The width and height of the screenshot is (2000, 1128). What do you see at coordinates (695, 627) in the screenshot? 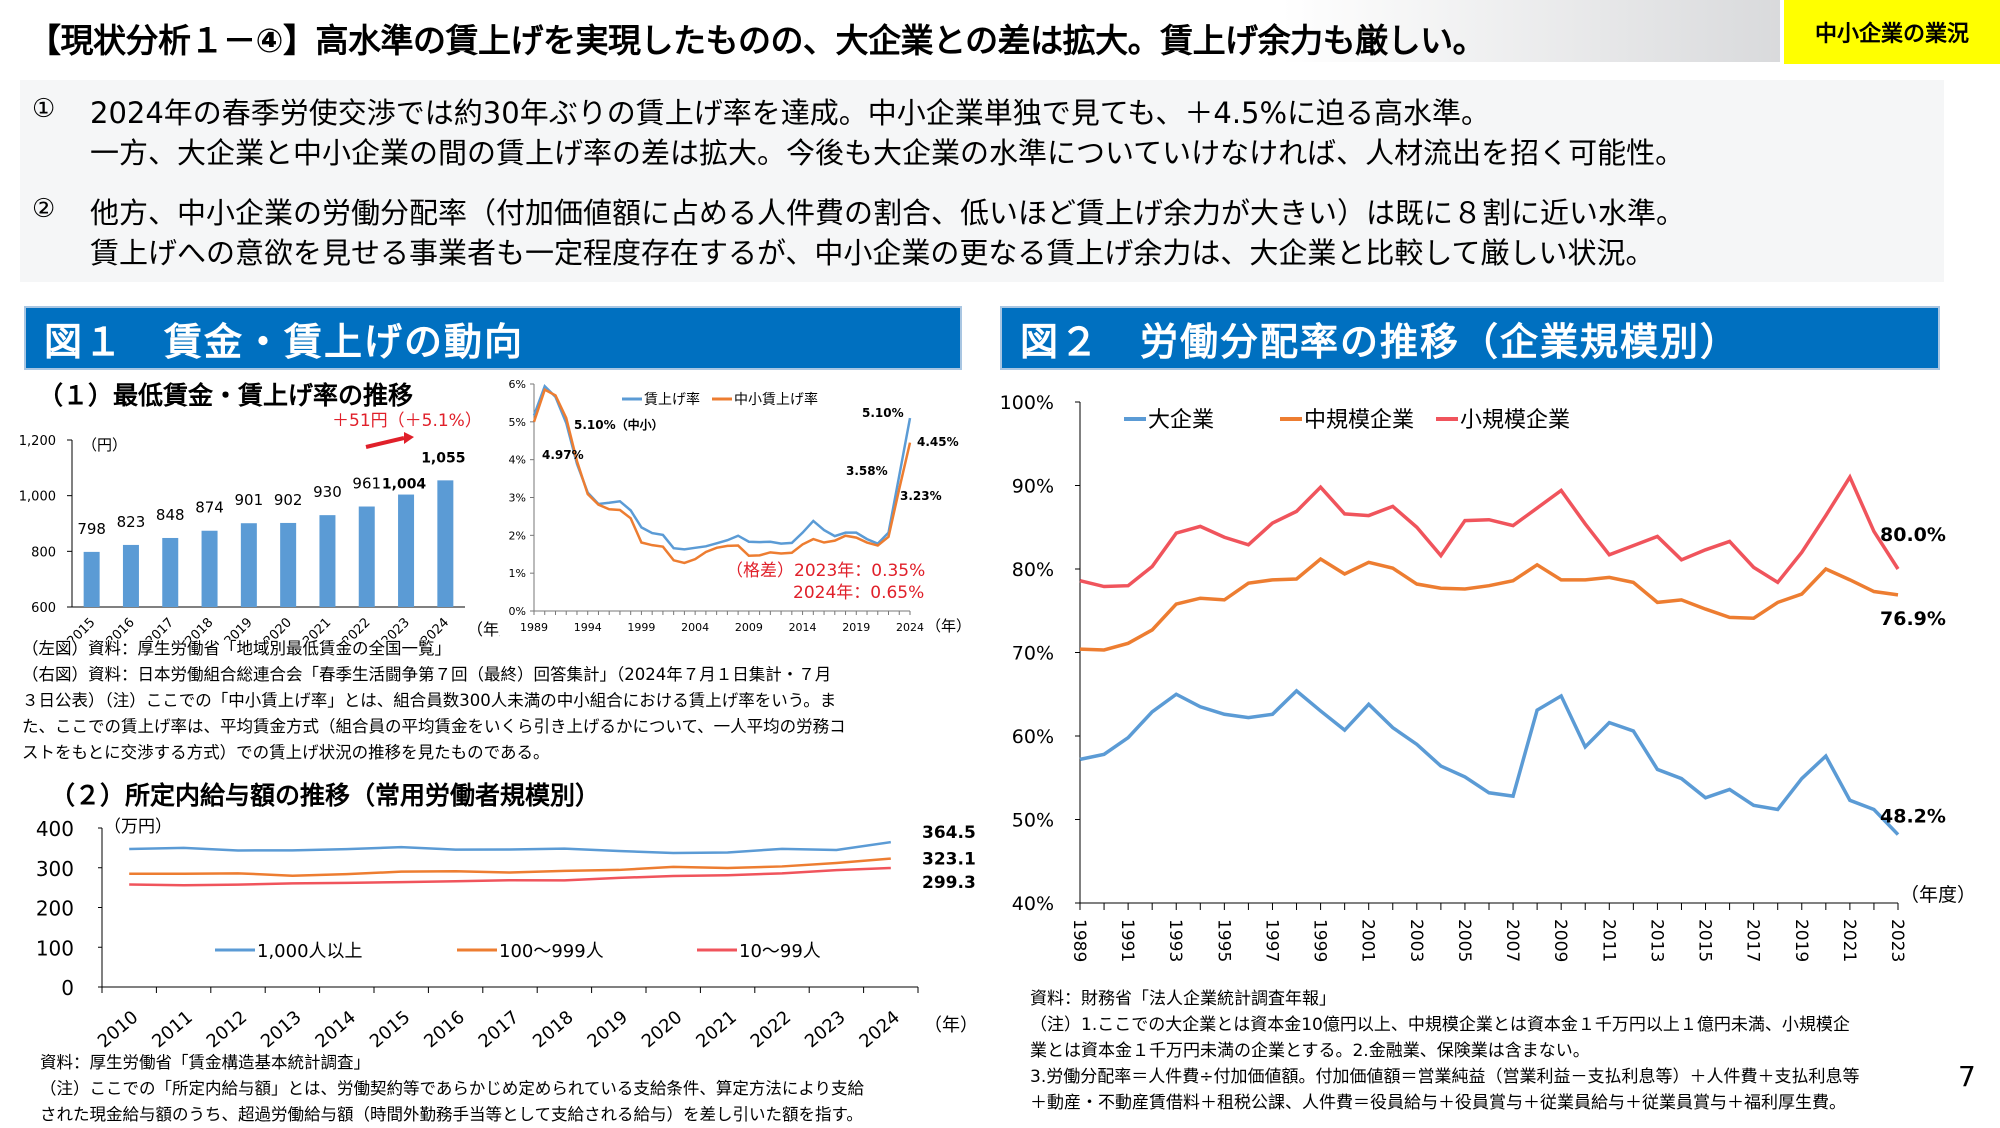
I see `x-tick-label: 2004` at bounding box center [695, 627].